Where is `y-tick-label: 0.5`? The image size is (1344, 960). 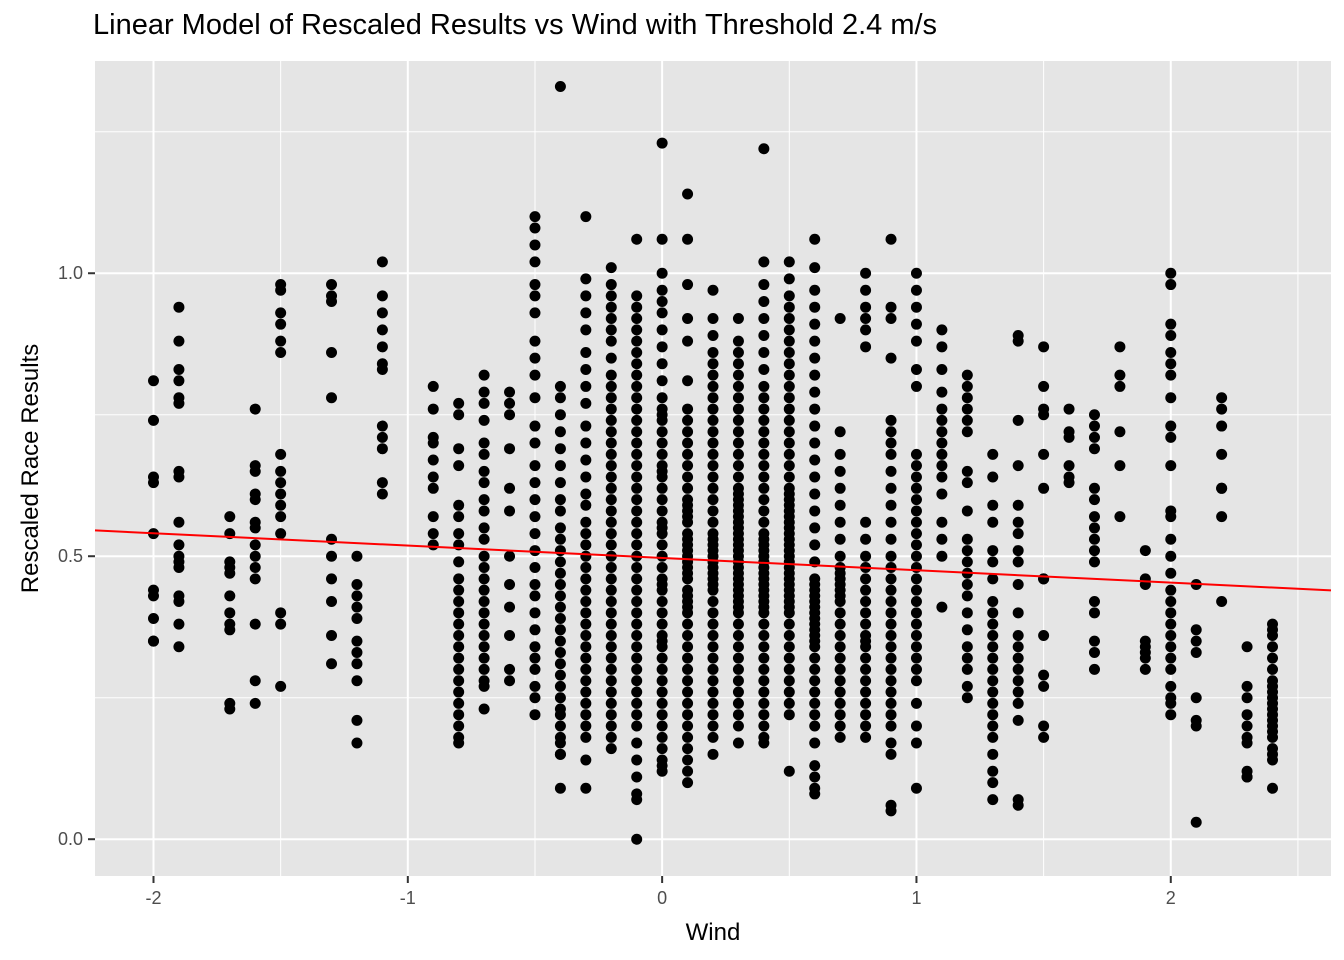
y-tick-label: 0.5 is located at coordinates (70, 556).